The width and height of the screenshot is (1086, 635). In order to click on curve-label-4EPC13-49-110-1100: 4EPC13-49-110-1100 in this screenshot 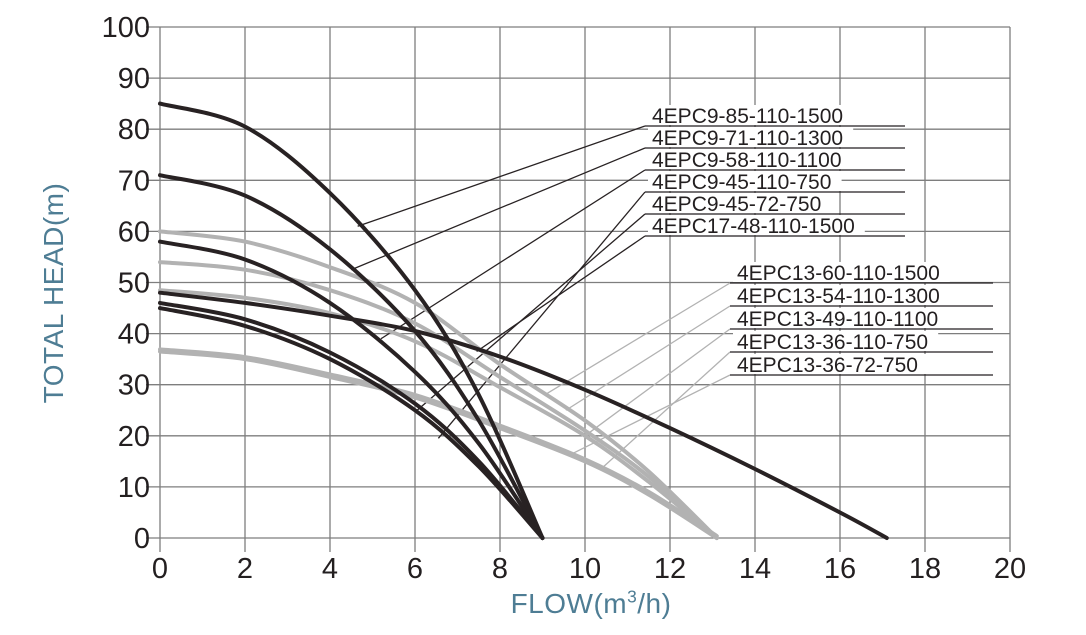, I will do `click(837, 319)`.